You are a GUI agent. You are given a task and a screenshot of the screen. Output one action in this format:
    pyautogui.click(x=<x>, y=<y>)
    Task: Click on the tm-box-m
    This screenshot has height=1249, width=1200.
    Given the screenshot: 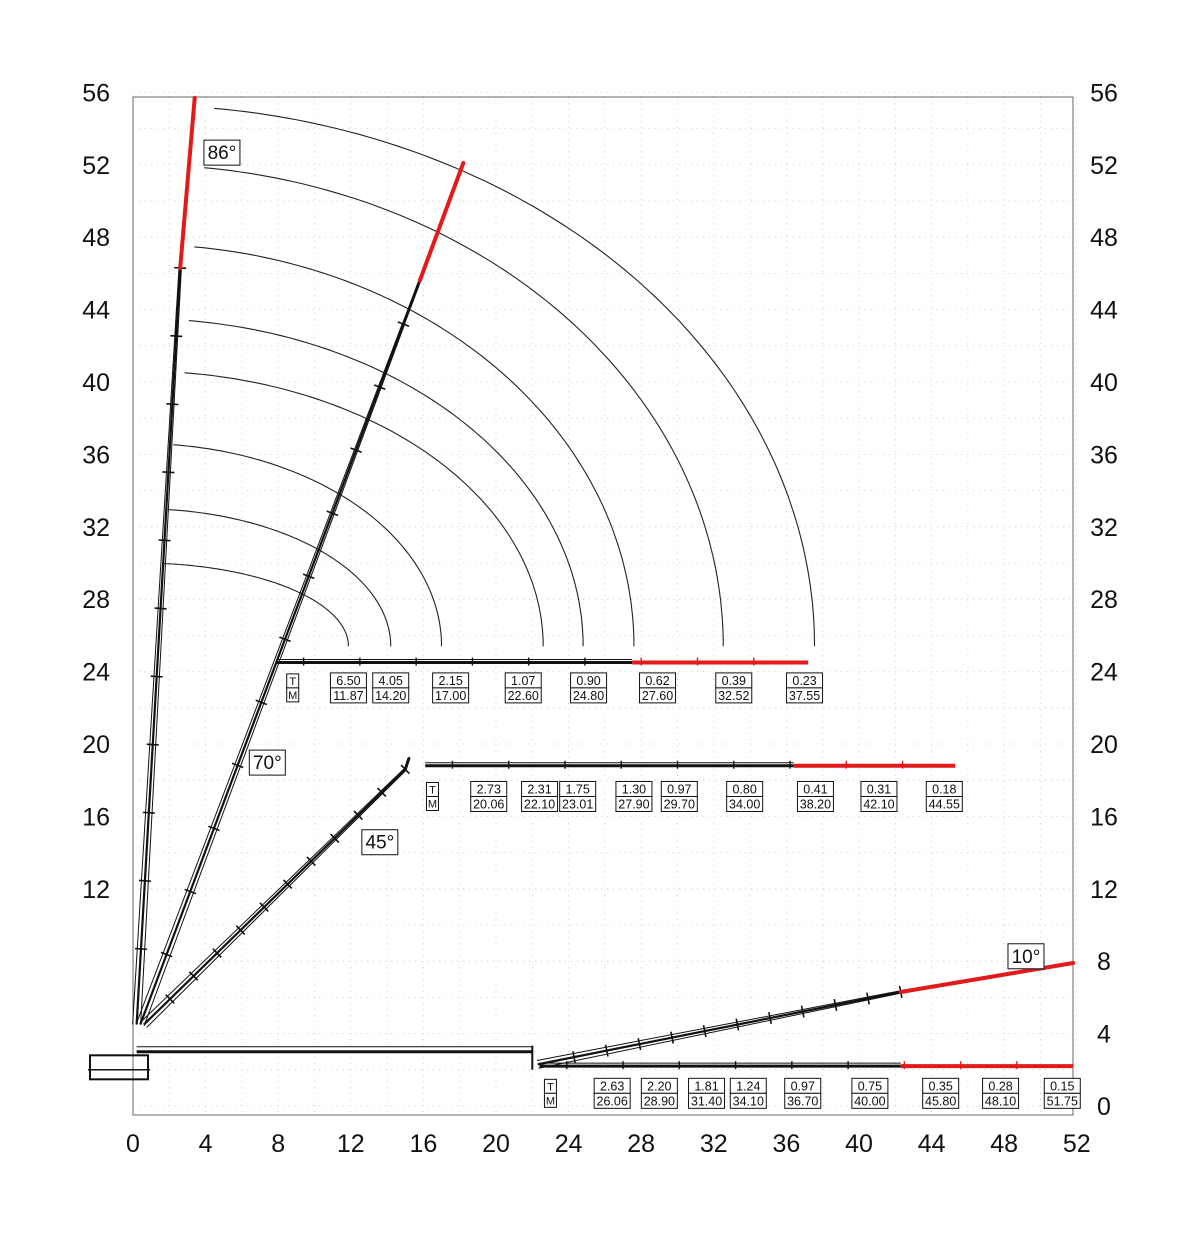 What is the action you would take?
    pyautogui.click(x=550, y=1100)
    